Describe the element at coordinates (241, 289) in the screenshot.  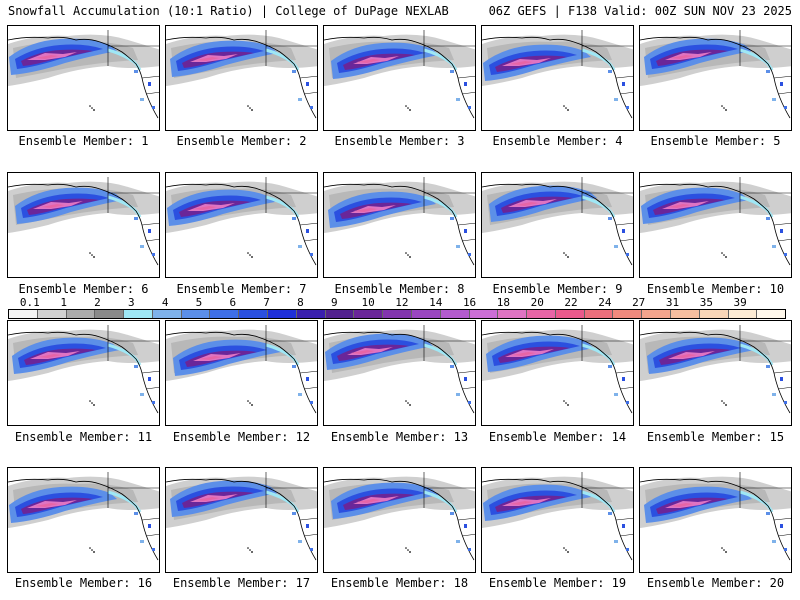
I see `ensemble-member-label: Ensemble Member: 7` at that location.